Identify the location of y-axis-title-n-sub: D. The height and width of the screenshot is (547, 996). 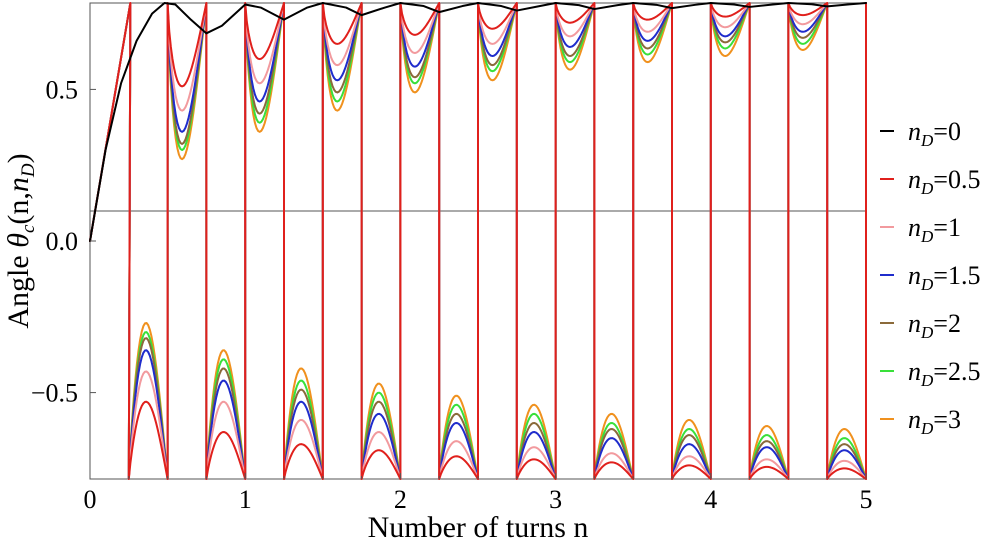
(28, 170).